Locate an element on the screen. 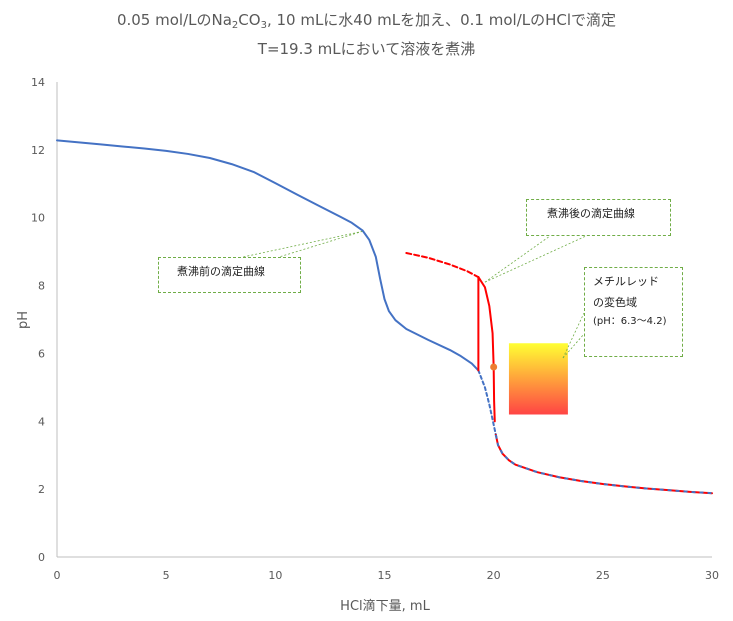 The image size is (733, 621). y-axis-title: pH is located at coordinates (23, 320).